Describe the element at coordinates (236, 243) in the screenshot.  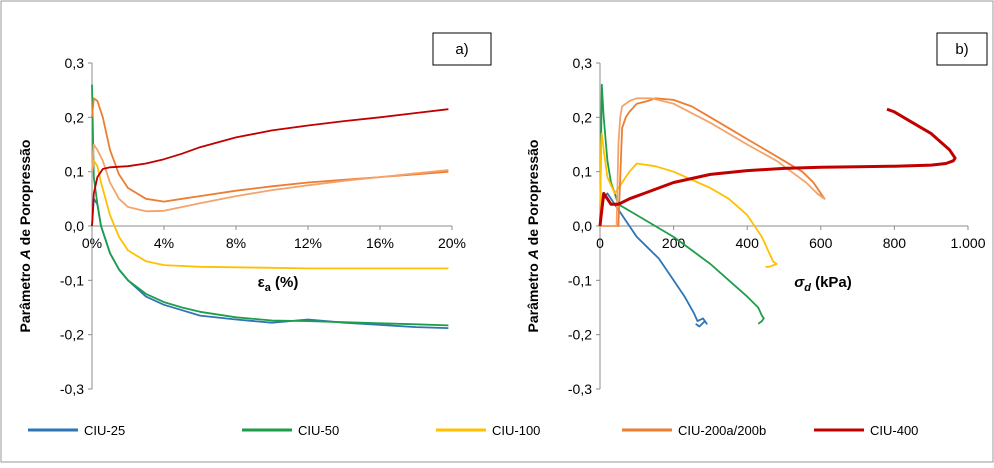
I see `x-tick-label: 8%` at that location.